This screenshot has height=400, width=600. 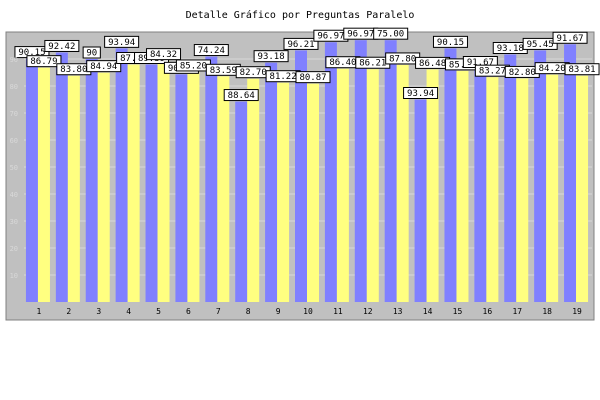 I want to click on data-label-series1-12: 96.97, so click(x=361, y=33).